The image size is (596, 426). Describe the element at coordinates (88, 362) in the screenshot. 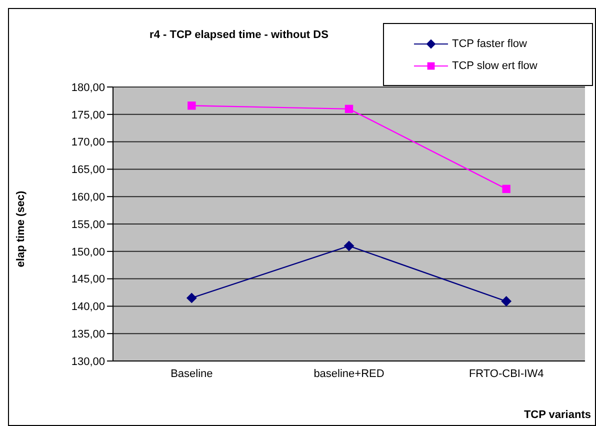

I see `y-tick-label: 130,00` at that location.